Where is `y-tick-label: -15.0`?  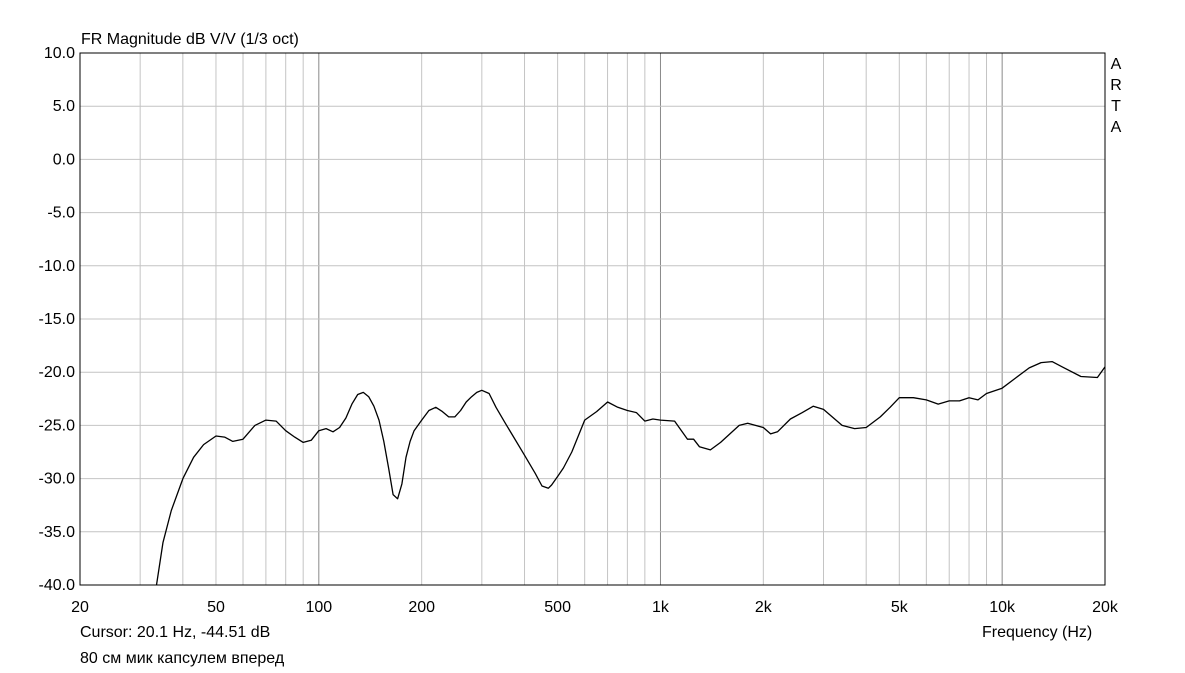 y-tick-label: -15.0 is located at coordinates (57, 319).